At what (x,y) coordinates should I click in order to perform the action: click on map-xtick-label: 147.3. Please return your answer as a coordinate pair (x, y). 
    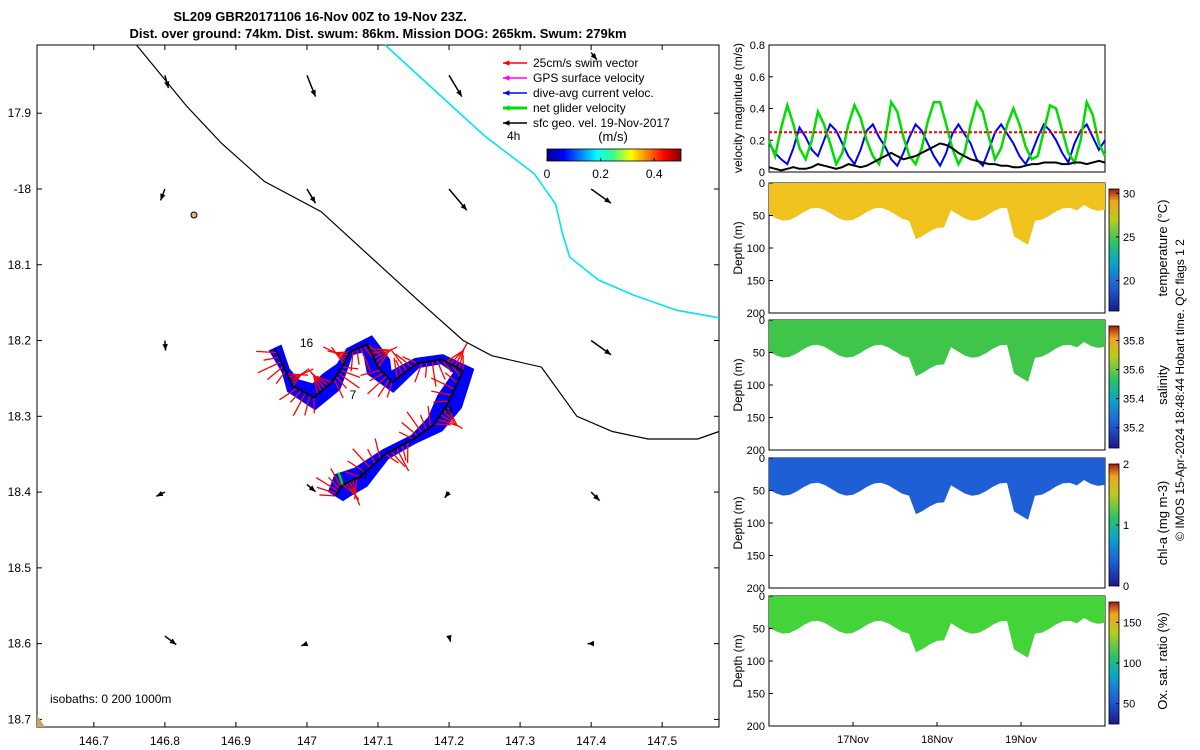
    Looking at the image, I should click on (520, 741).